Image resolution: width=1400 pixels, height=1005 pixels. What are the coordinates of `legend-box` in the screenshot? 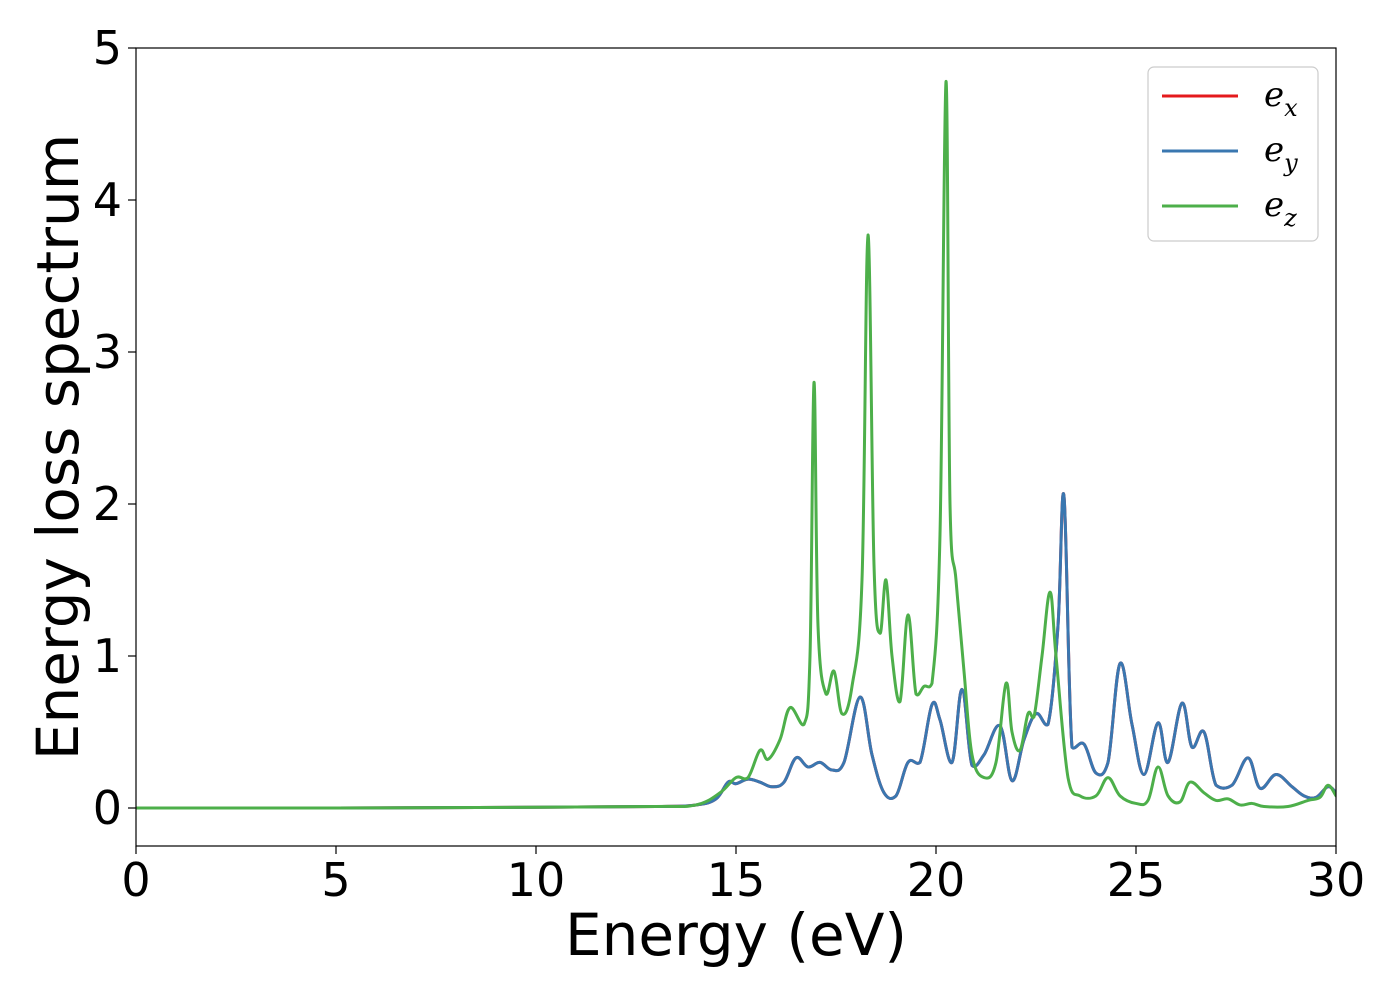 It's located at (1233, 154).